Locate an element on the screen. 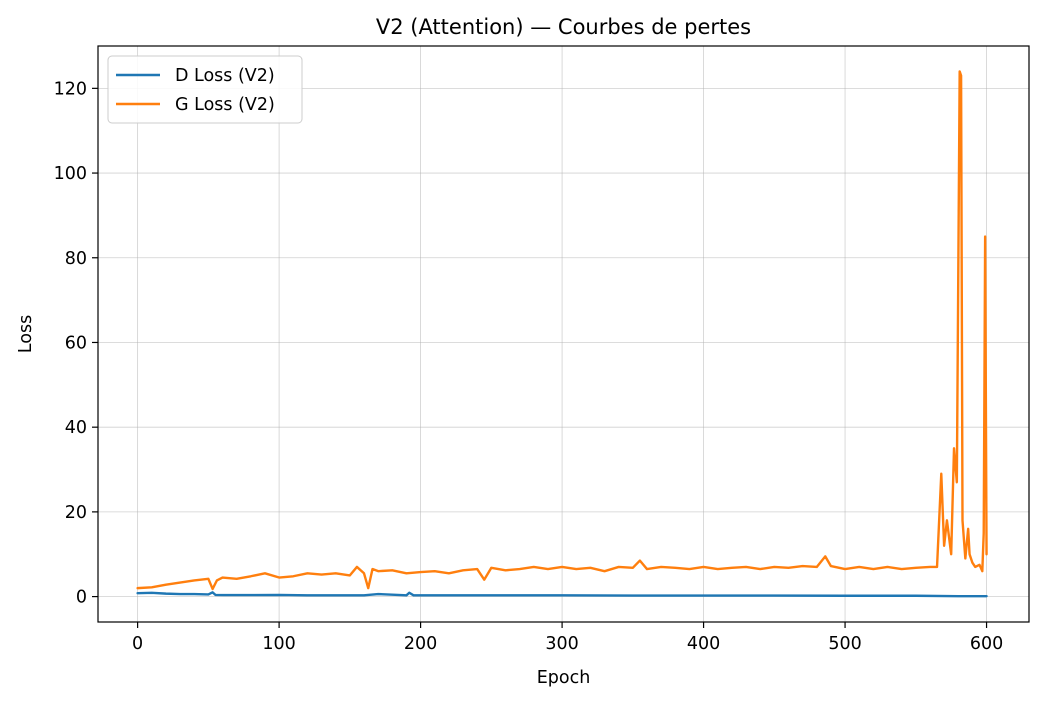  legend-box is located at coordinates (205, 89).